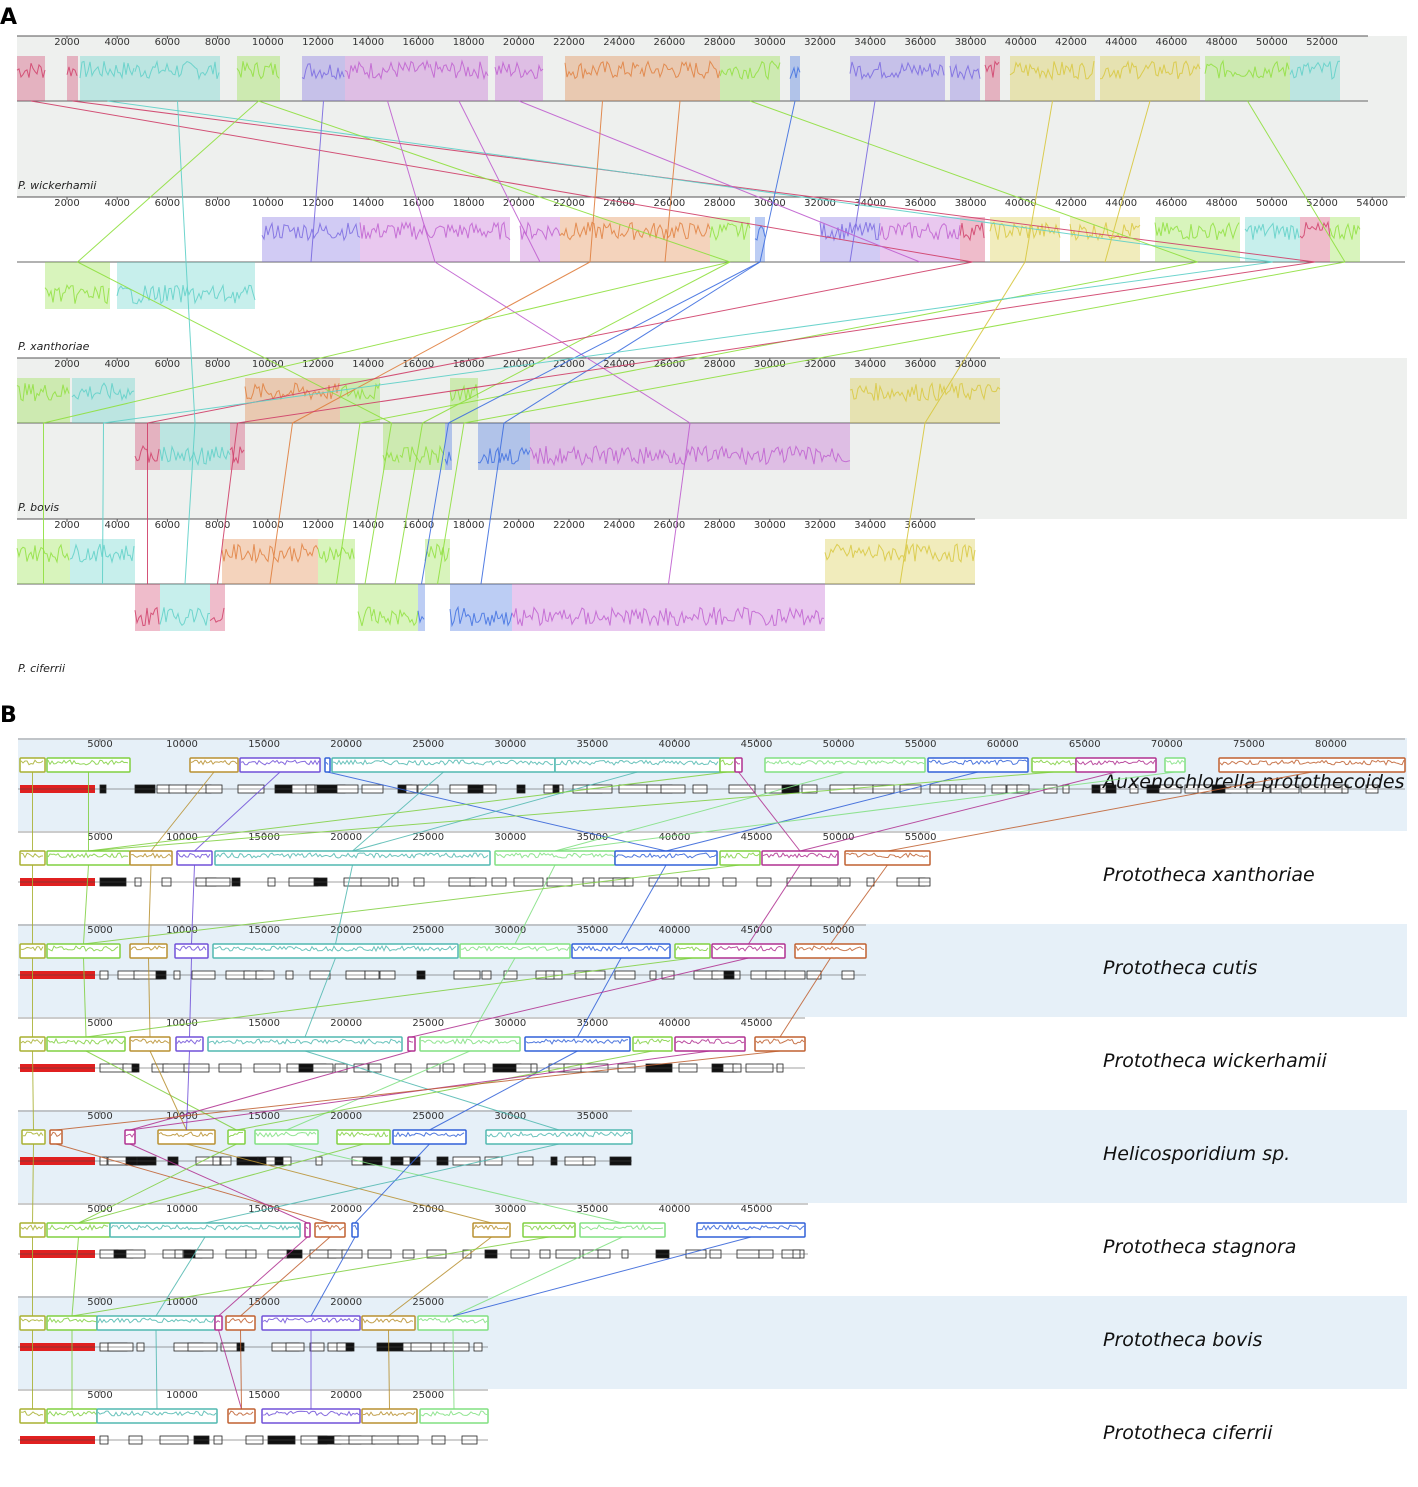  I want to click on tick-label: 15000, so click(264, 837).